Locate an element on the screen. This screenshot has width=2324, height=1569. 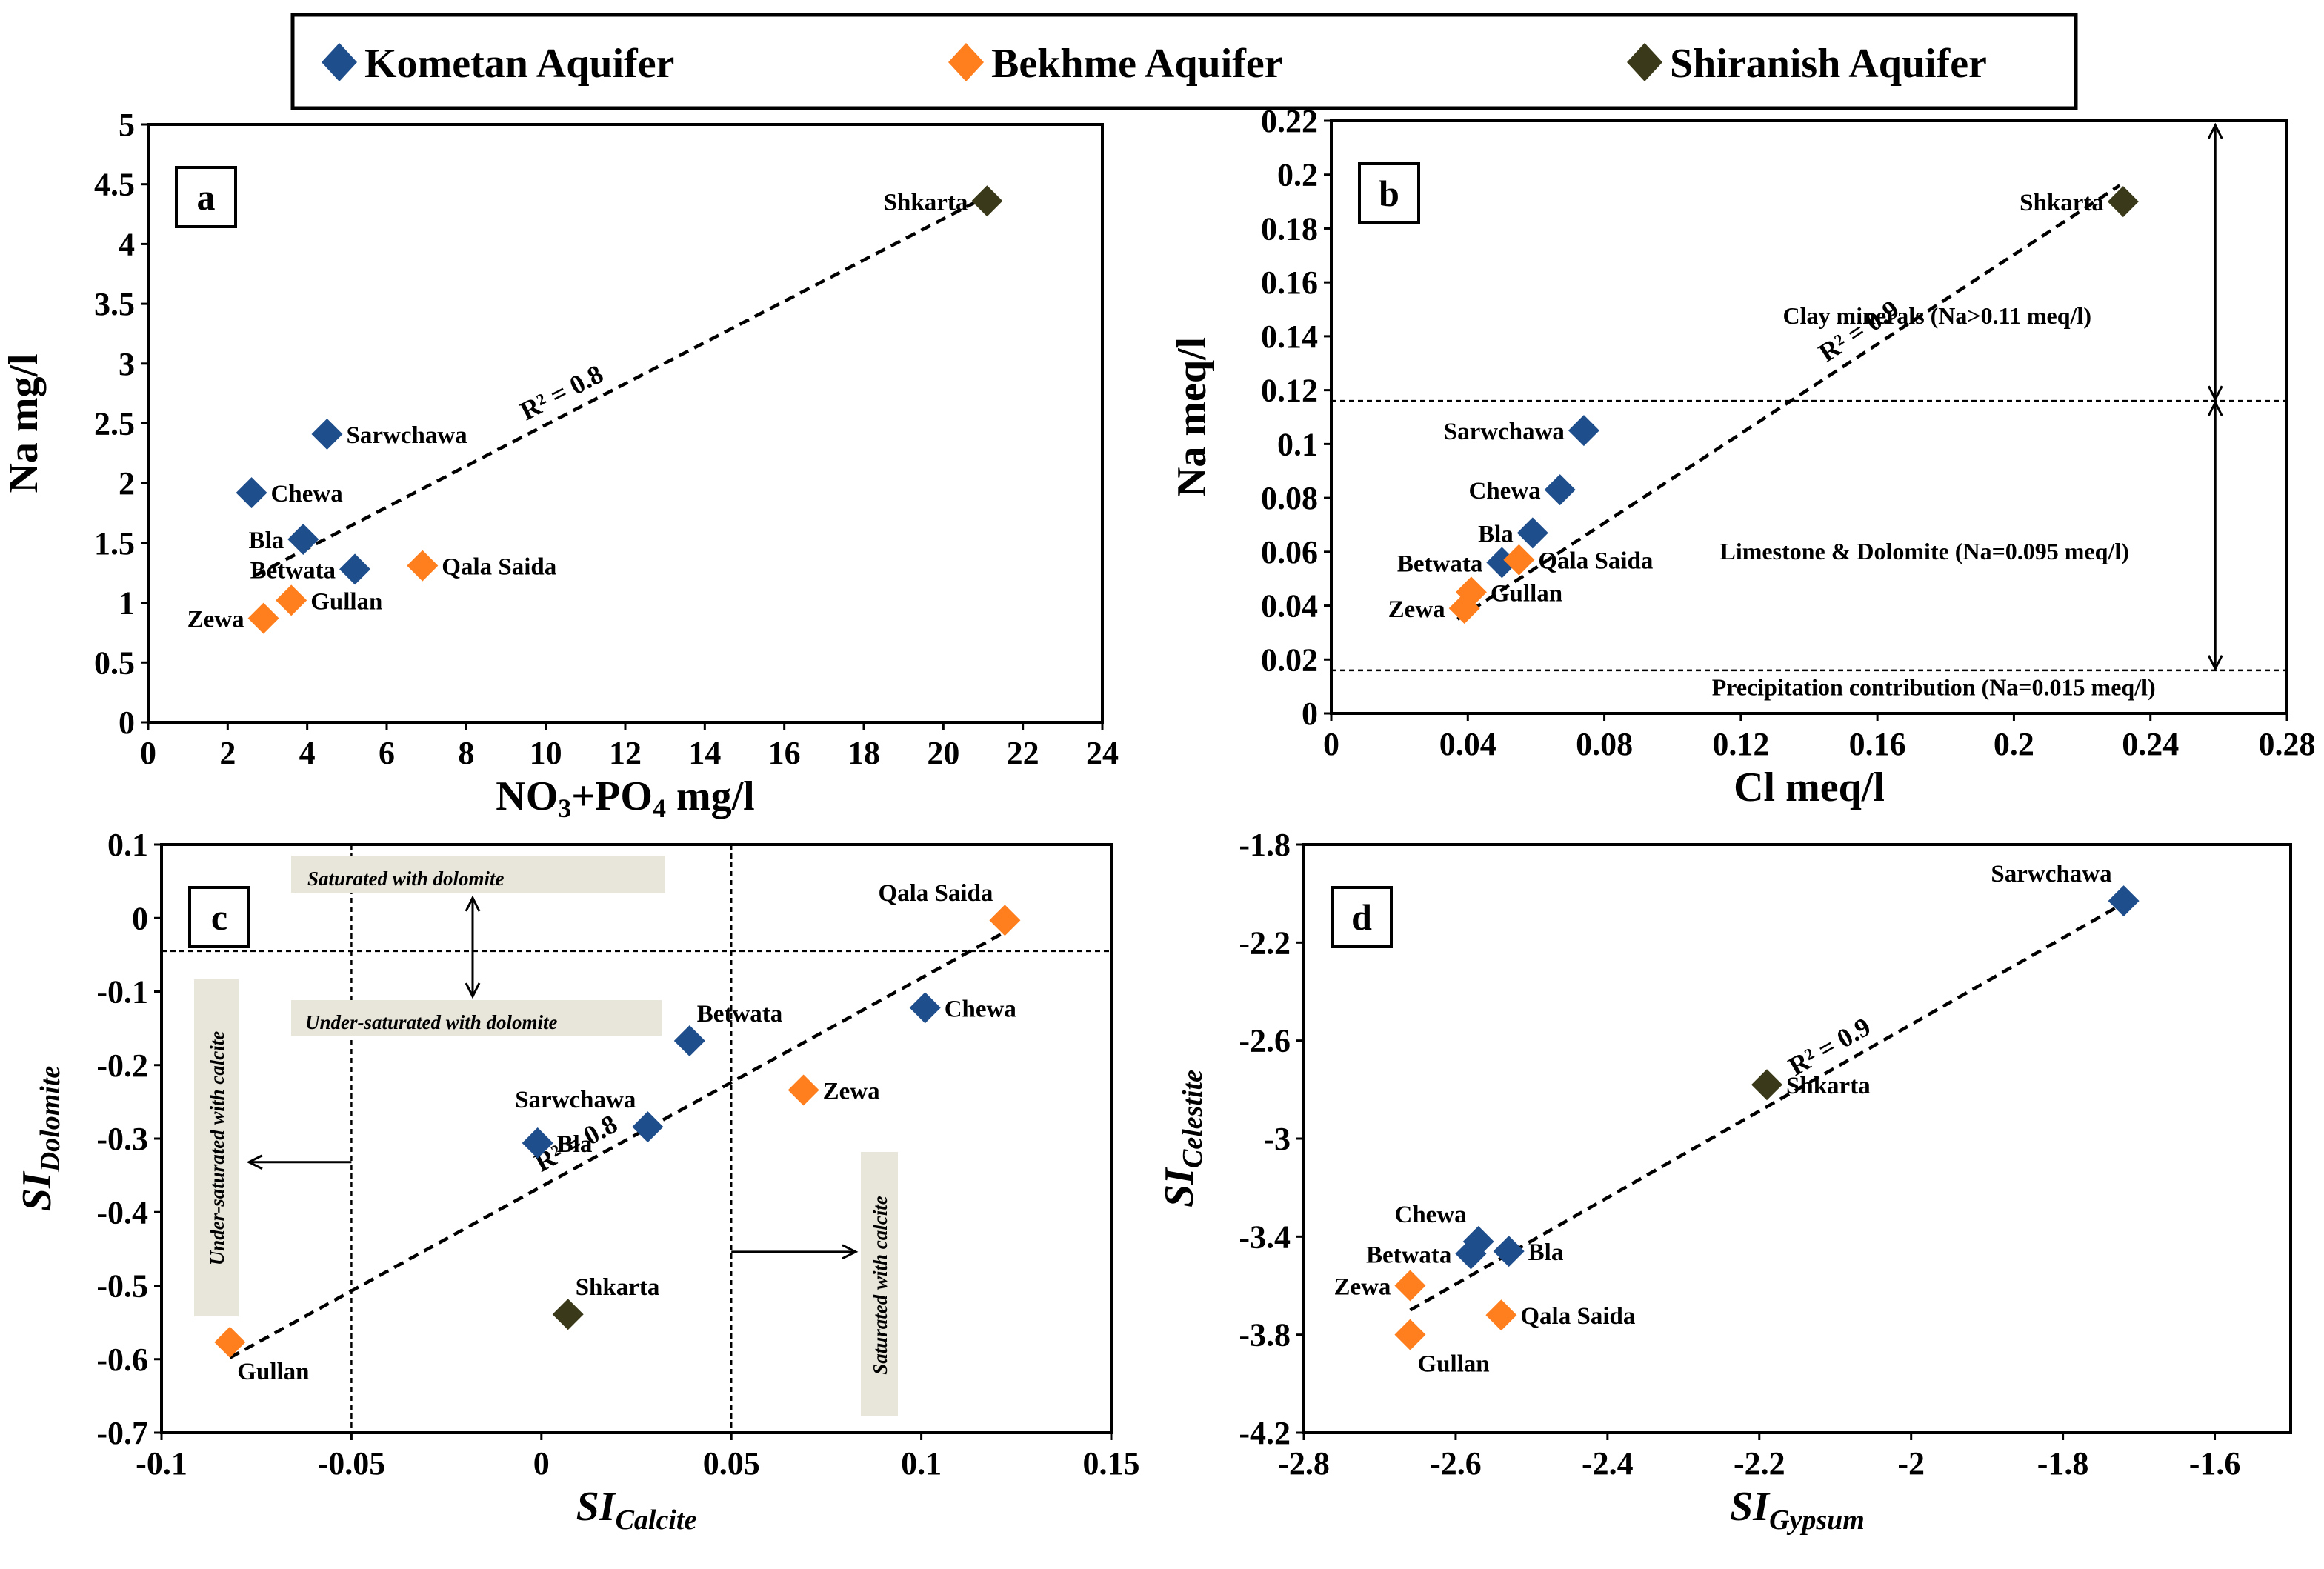
x-tick-label: -0.1 is located at coordinates (161, 1464).